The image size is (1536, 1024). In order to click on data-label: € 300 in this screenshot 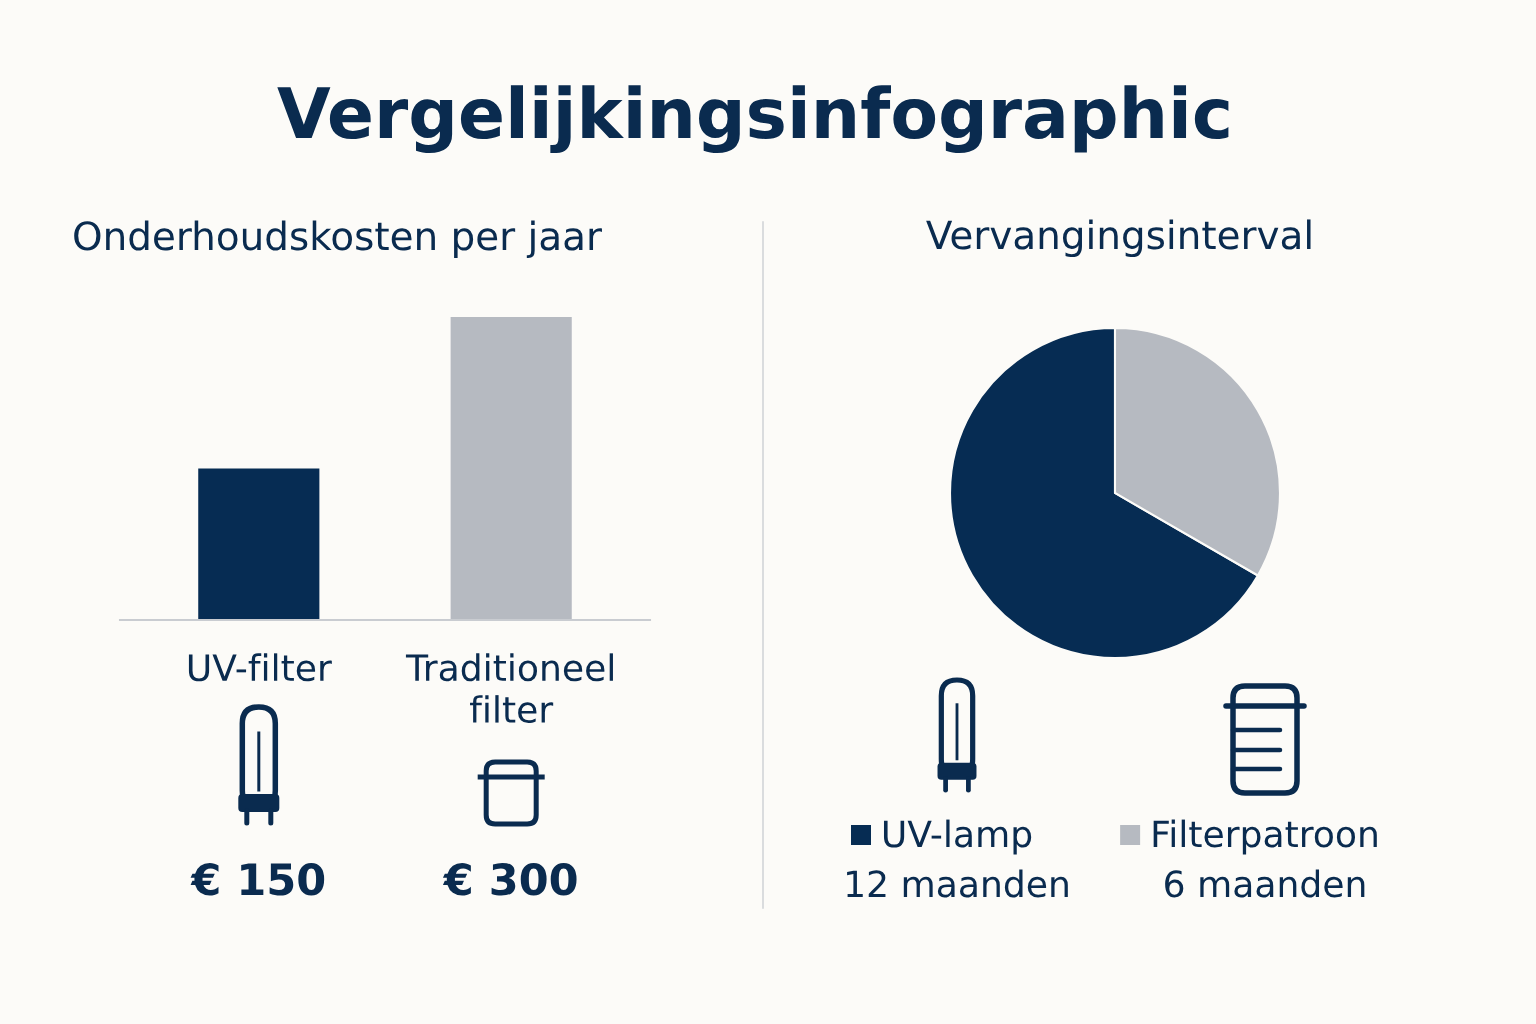, I will do `click(509, 879)`.